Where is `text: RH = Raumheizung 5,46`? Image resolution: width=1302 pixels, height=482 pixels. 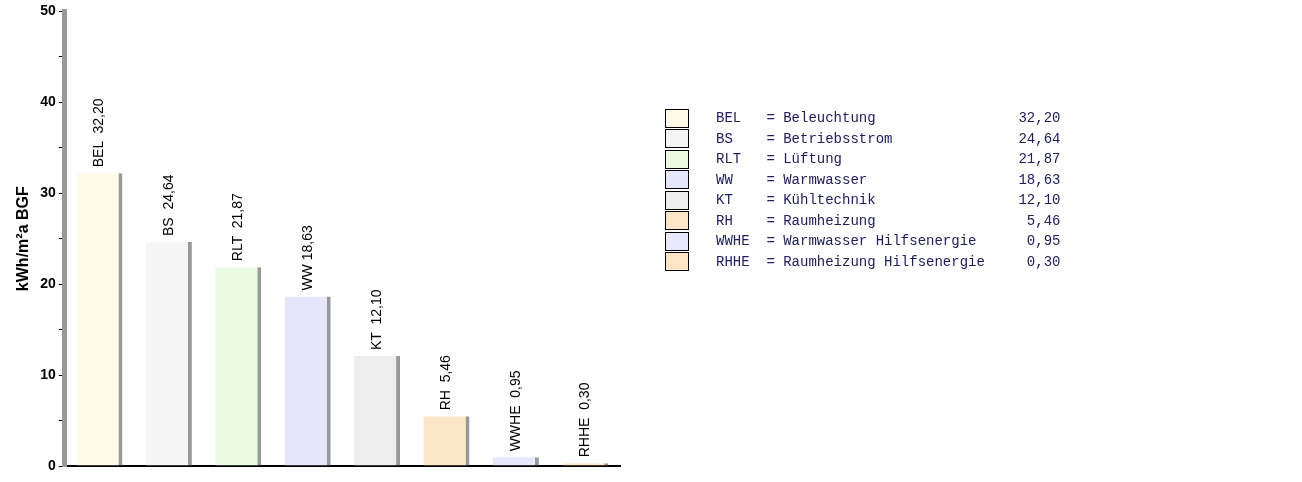
text: RH = Raumheizung 5,46 is located at coordinates (888, 220).